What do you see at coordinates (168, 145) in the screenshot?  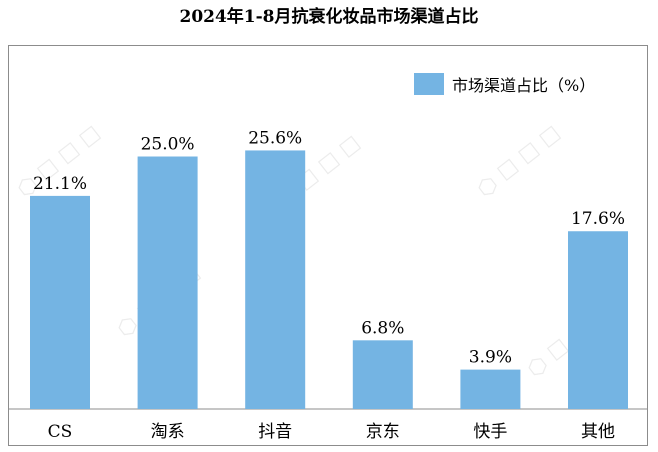 I see `data-label-1: 25.0%` at bounding box center [168, 145].